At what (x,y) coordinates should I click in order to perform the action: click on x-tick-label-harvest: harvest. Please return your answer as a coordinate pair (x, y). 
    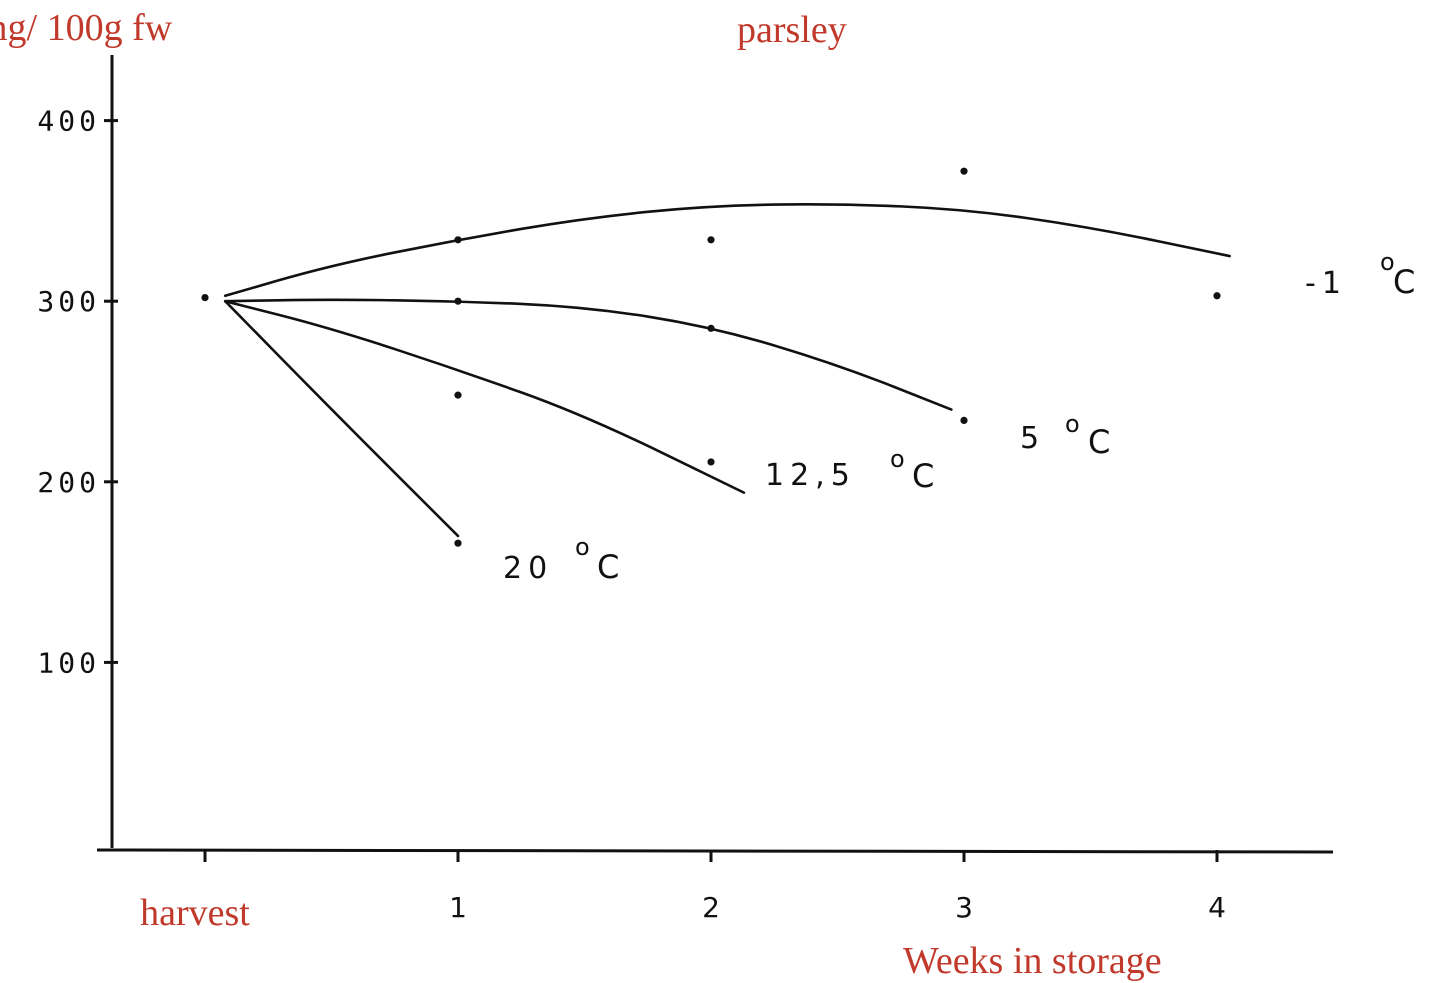
    Looking at the image, I should click on (195, 913).